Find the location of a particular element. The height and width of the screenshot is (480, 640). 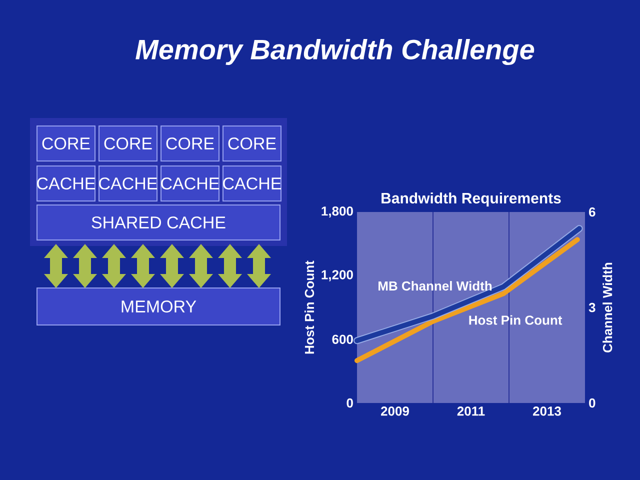

x-tick-label: 2011 is located at coordinates (471, 411).